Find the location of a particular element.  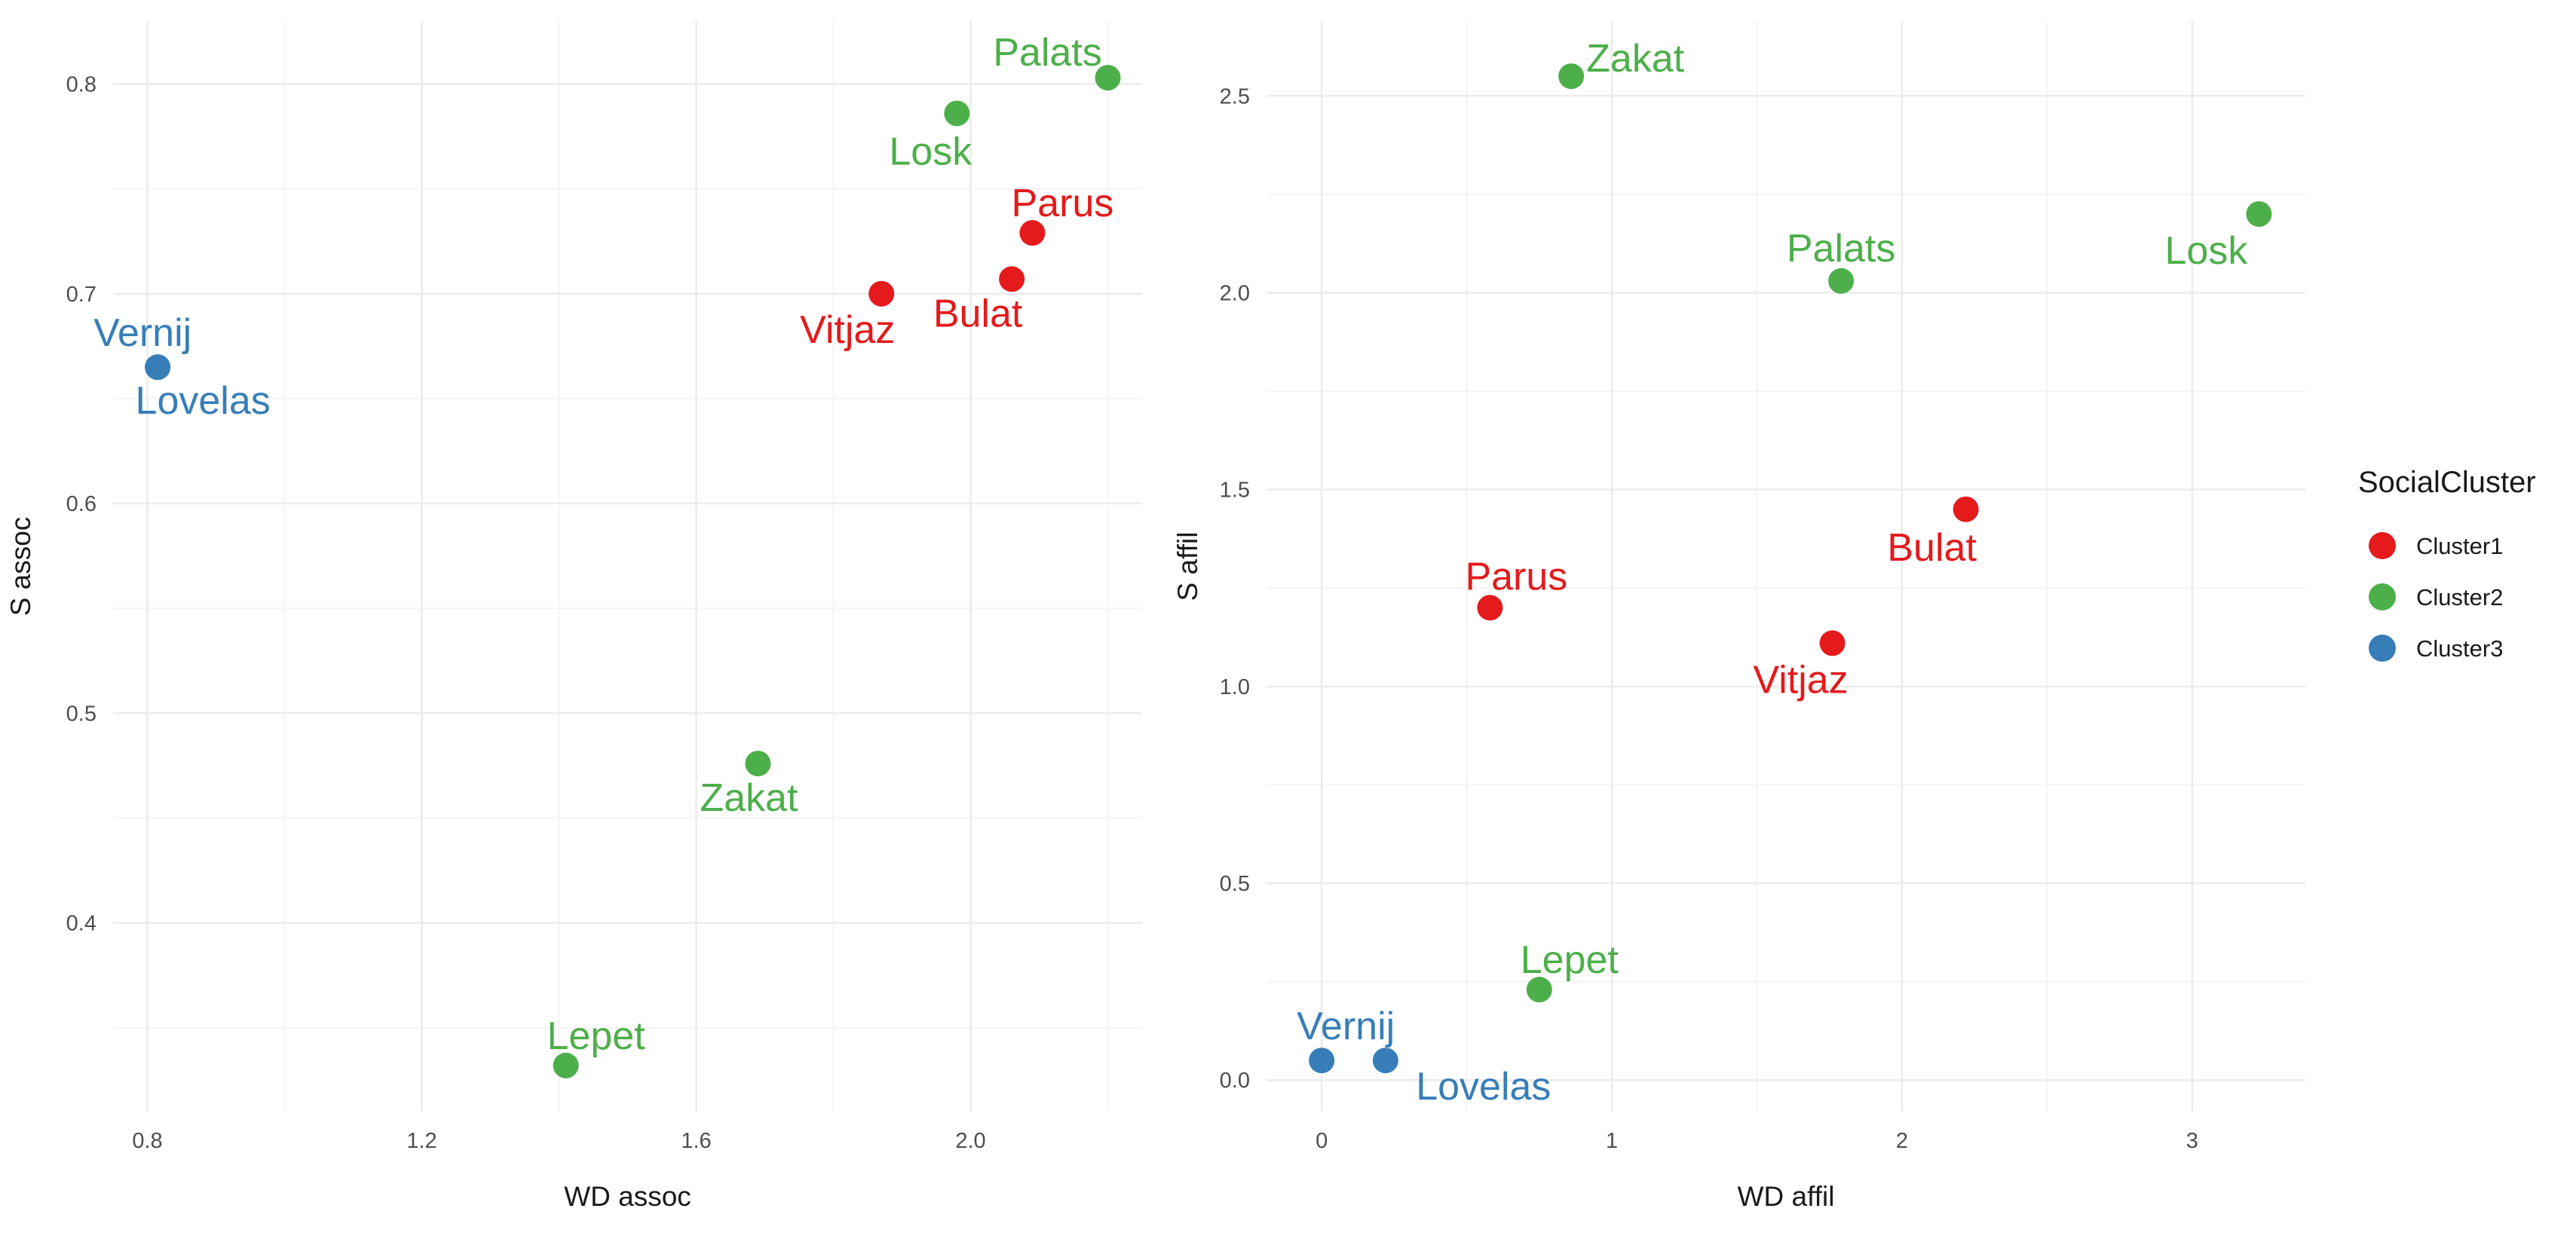

y-tick-label: 2.0 is located at coordinates (1235, 293).